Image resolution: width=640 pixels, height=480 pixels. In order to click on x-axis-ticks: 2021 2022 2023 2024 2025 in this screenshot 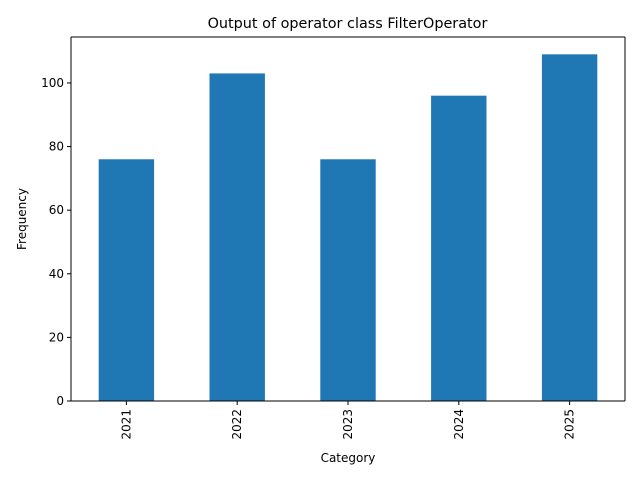, I will do `click(348, 420)`.